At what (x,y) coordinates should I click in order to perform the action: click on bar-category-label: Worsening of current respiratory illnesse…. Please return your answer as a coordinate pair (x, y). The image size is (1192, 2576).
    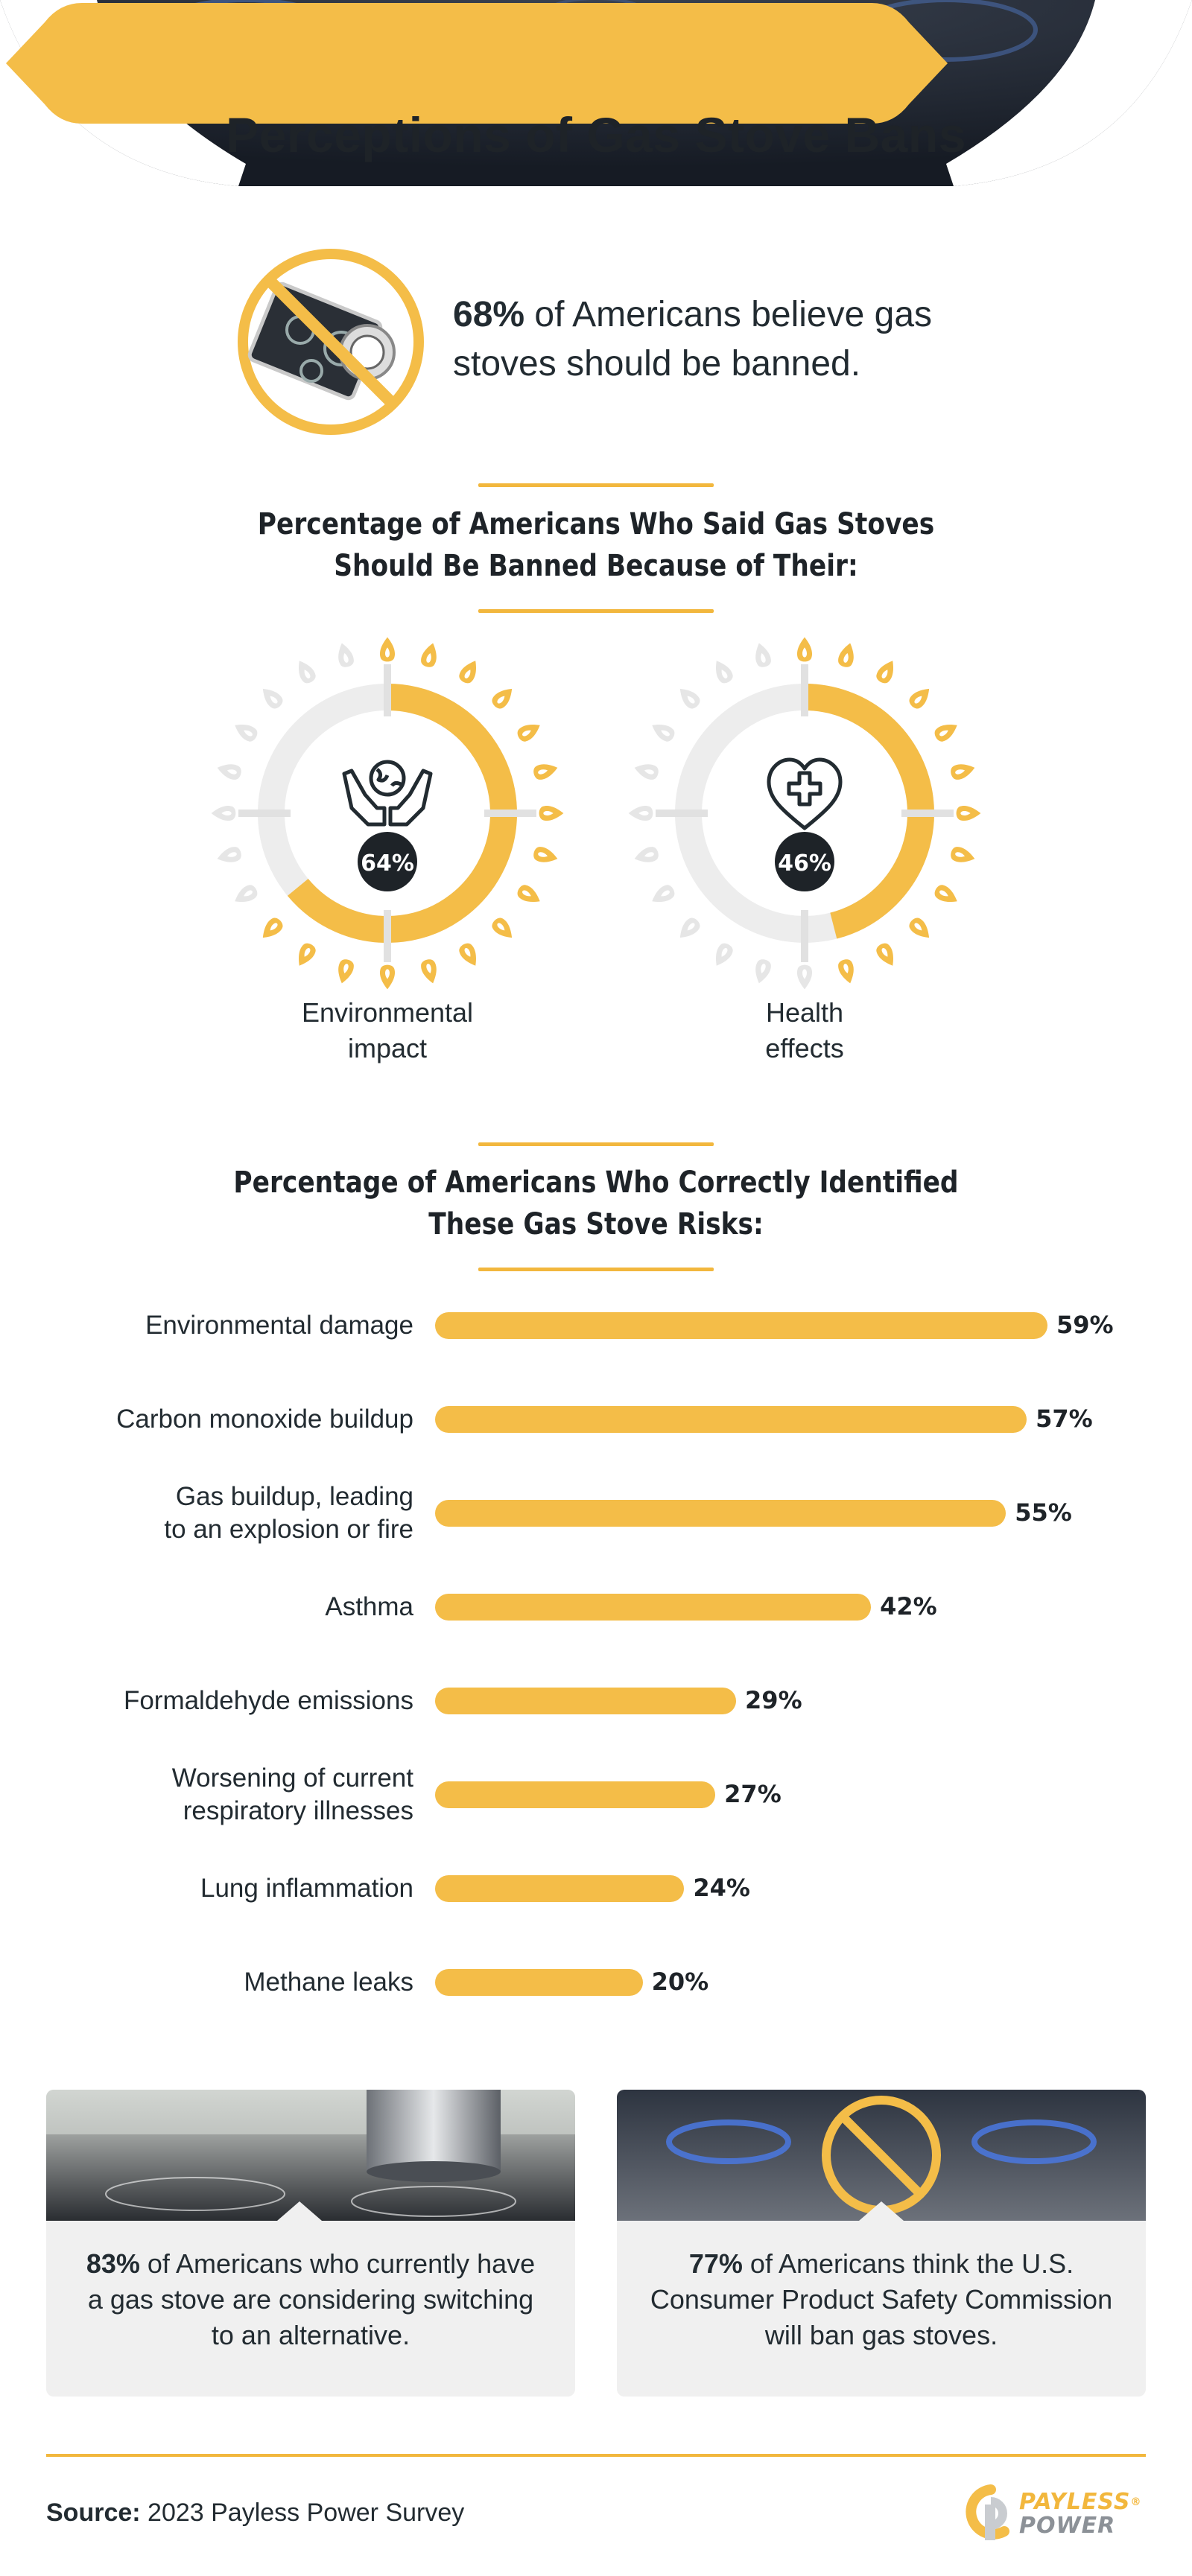
    Looking at the image, I should click on (292, 1794).